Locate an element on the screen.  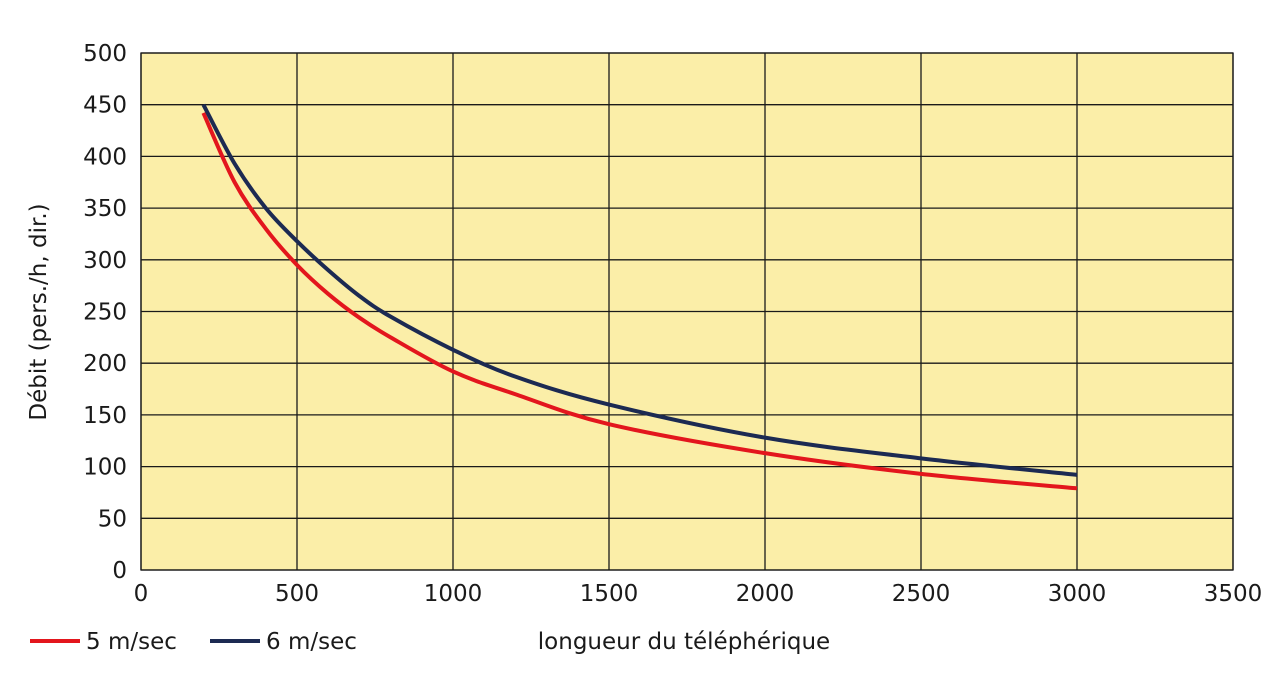
x-tick-label-5: 2500 is located at coordinates (921, 594).